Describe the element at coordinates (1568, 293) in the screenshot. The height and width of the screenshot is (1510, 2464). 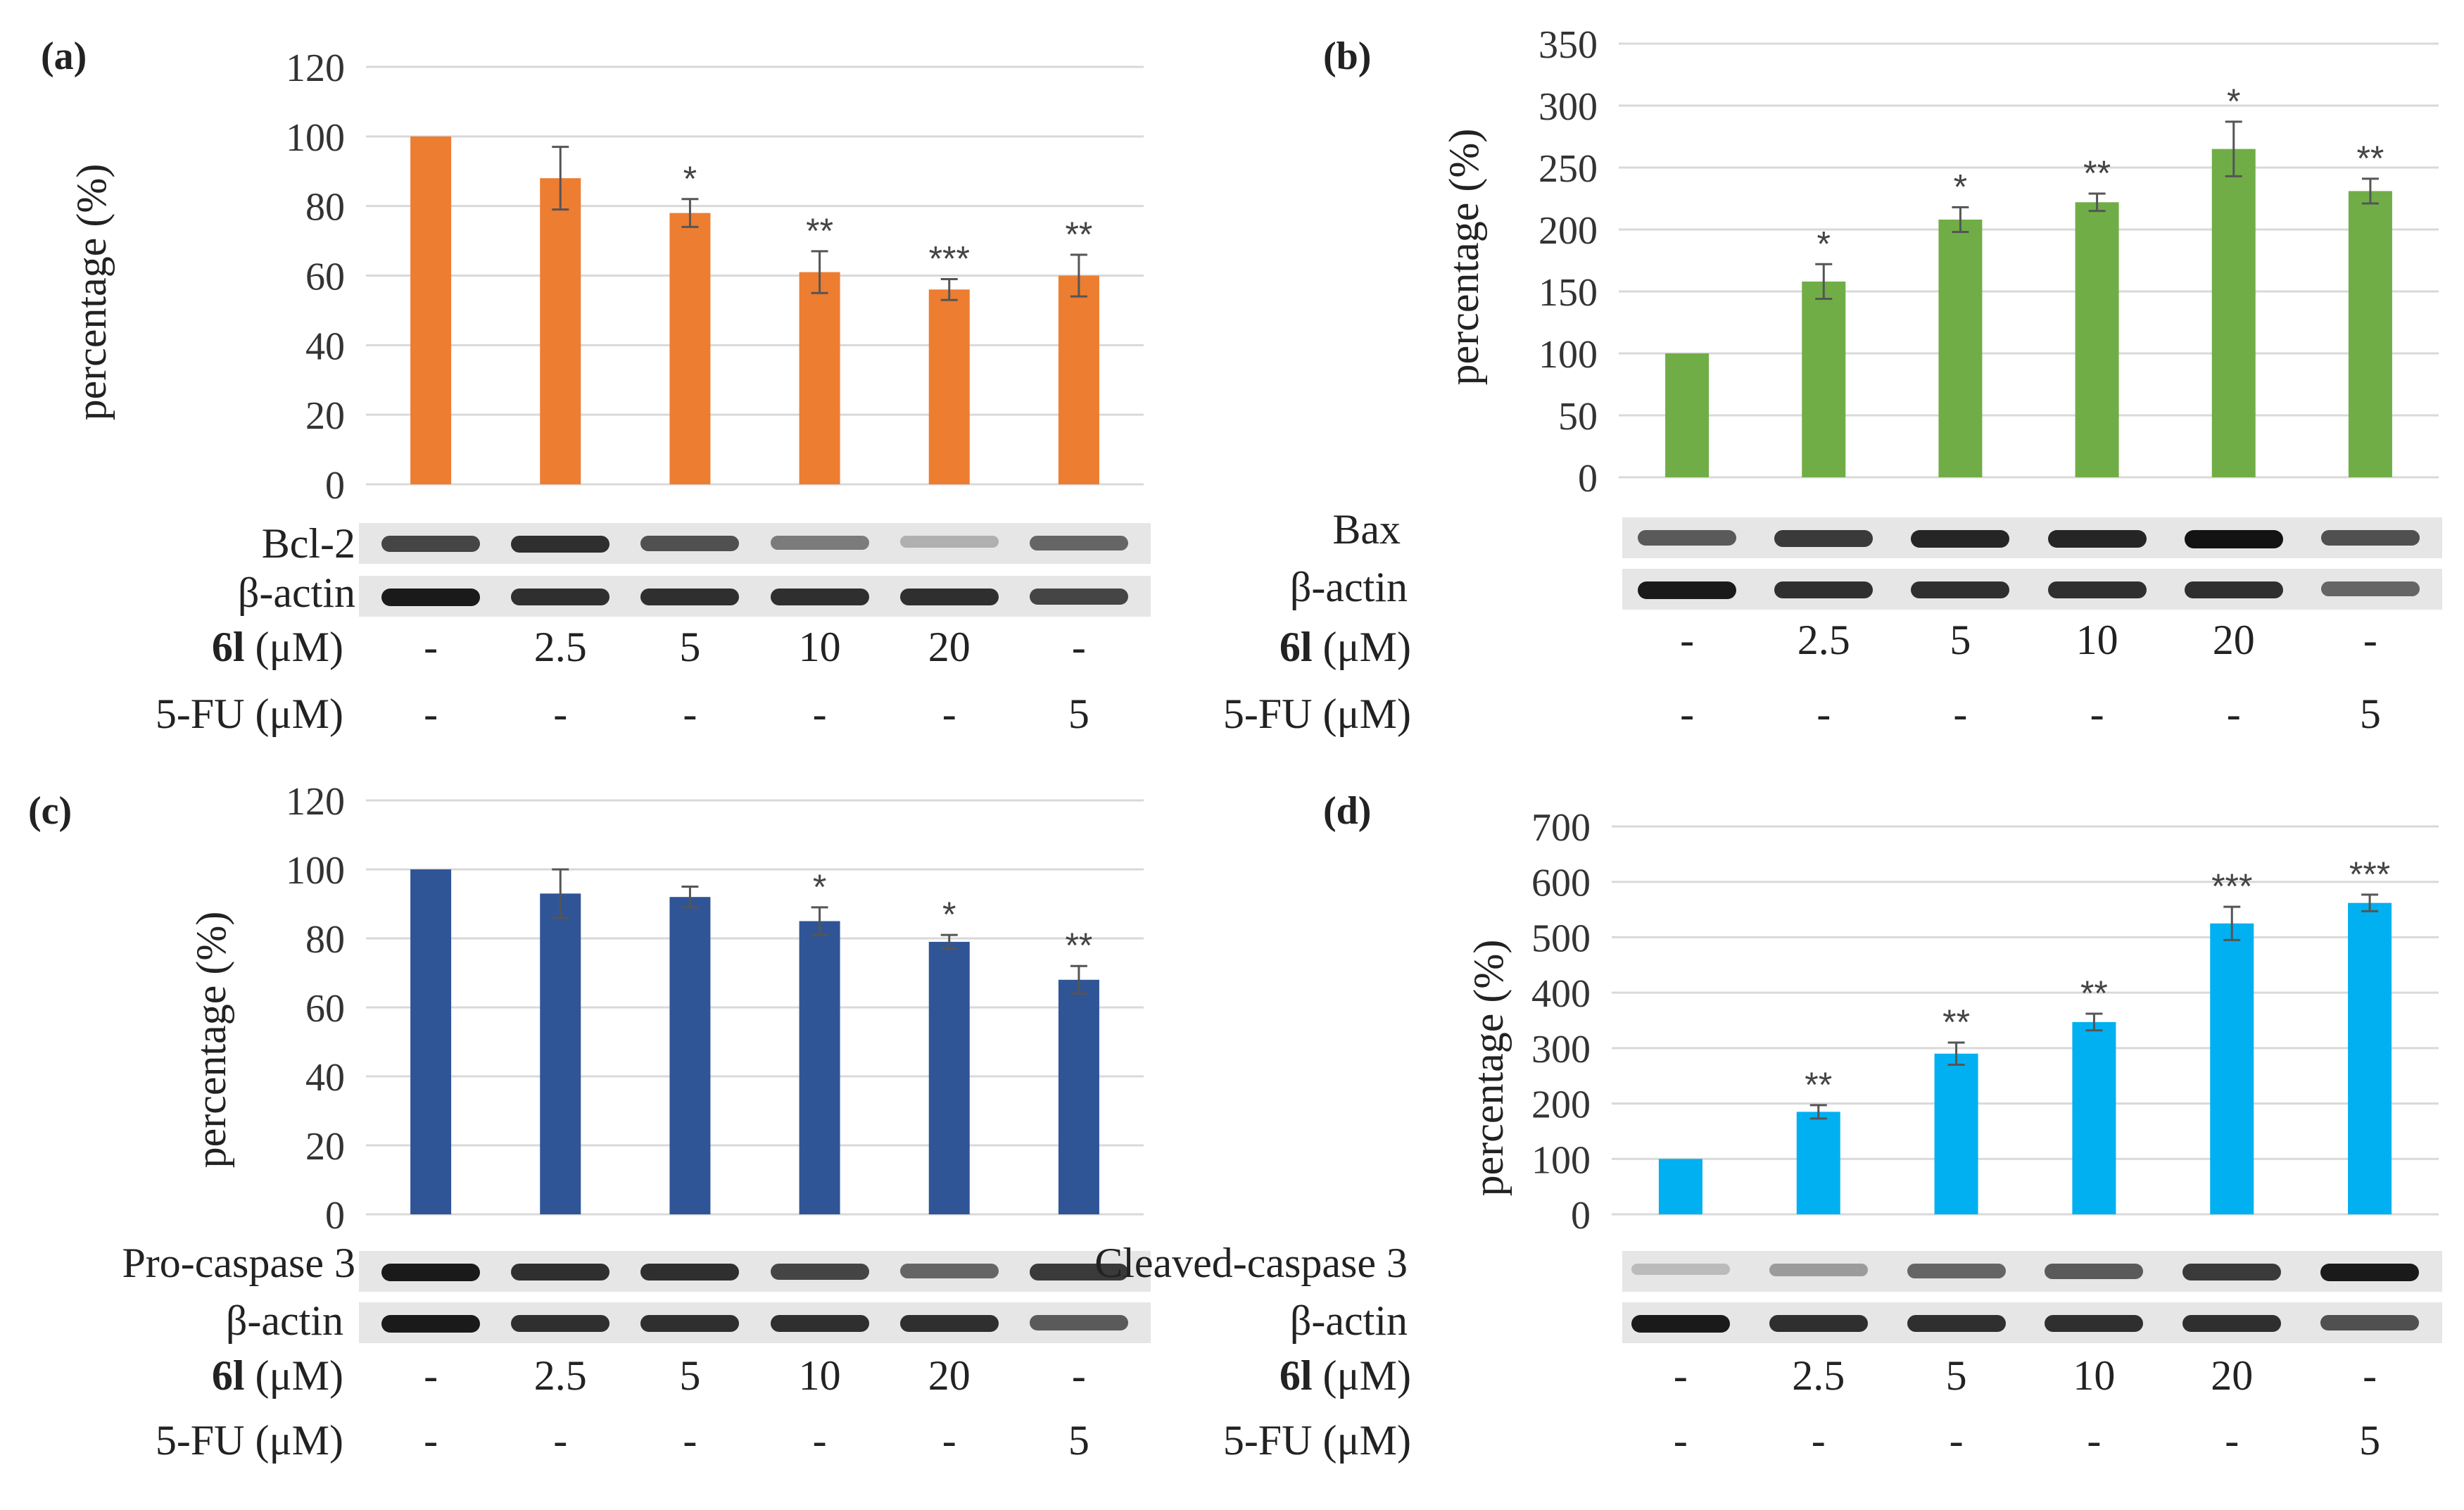
I see `y-tick-label: 150` at that location.